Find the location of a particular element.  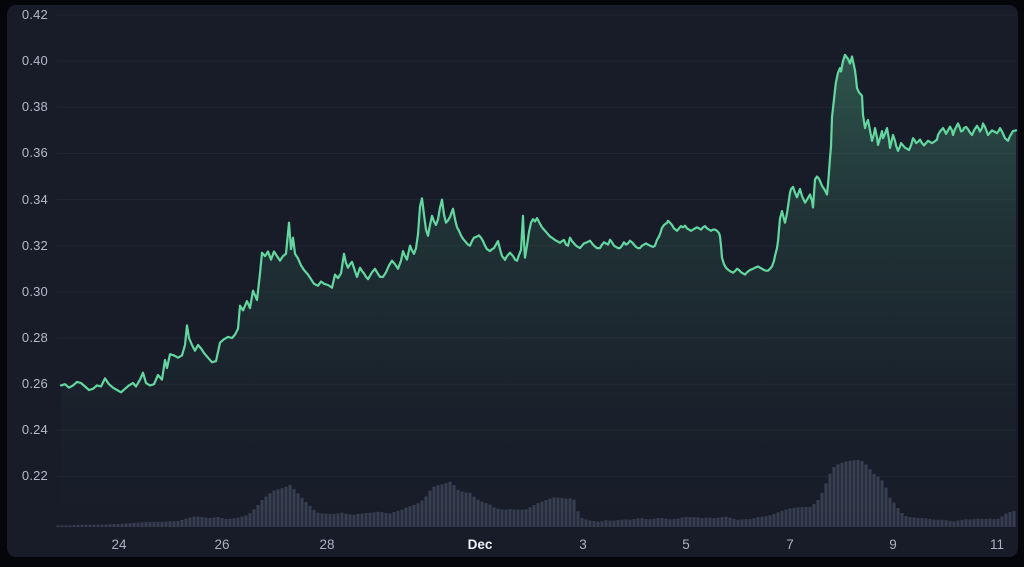

volume-bar is located at coordinates (58, 526).